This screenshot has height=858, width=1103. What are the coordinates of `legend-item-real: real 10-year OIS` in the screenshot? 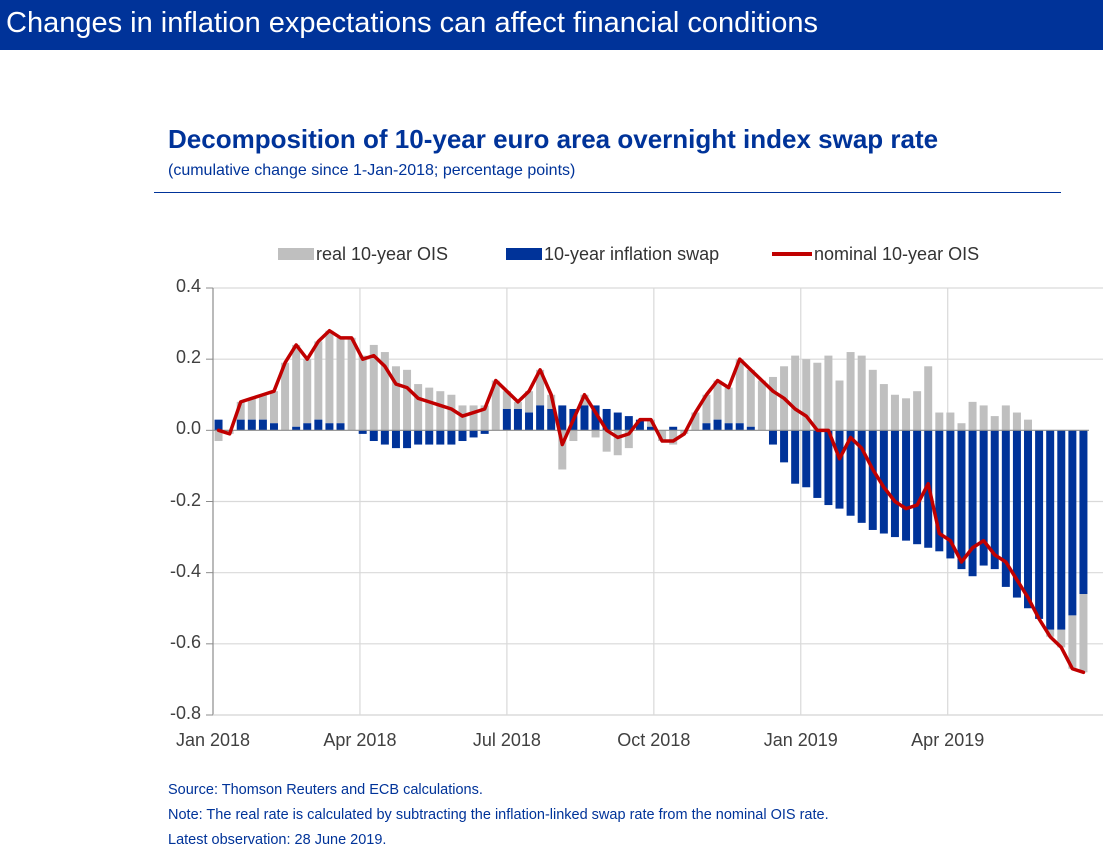 It's located at (363, 254).